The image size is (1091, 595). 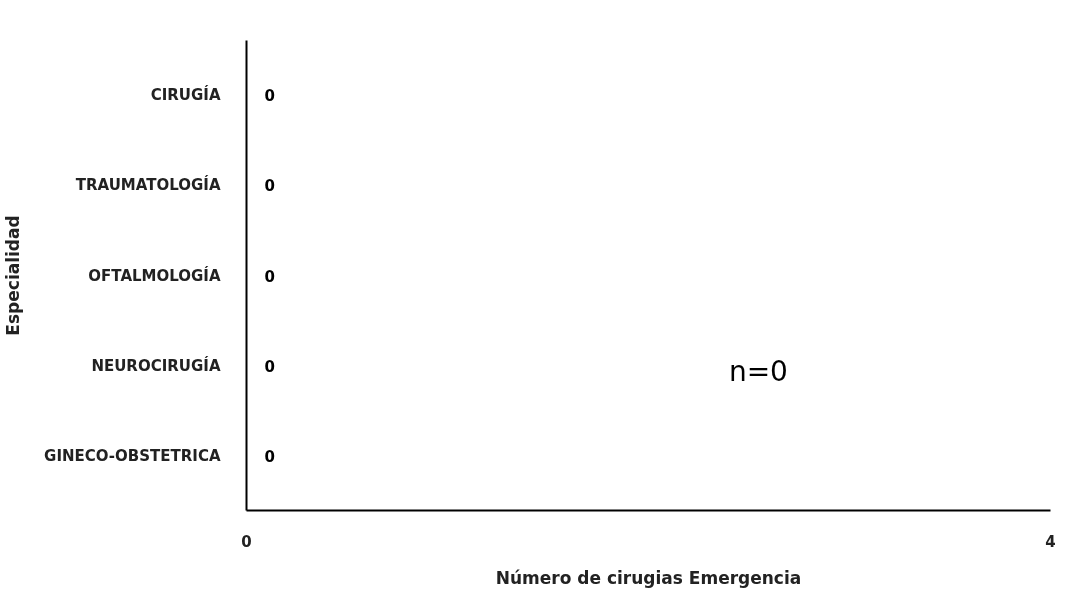 What do you see at coordinates (758, 372) in the screenshot?
I see `annotation: n=0` at bounding box center [758, 372].